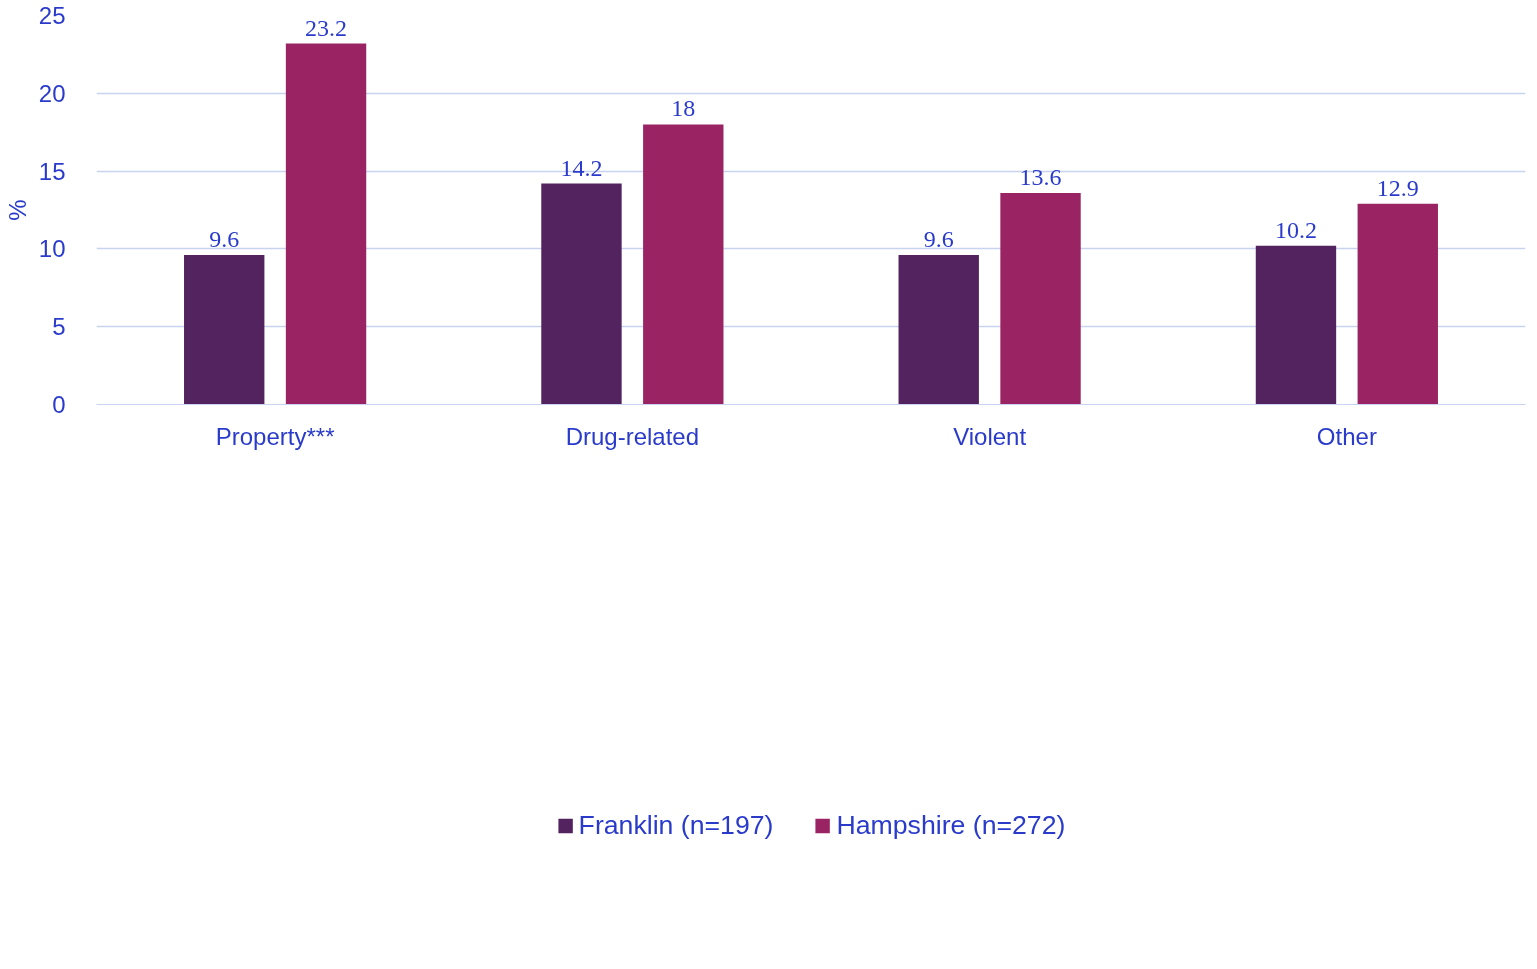 This screenshot has height=969, width=1537. Describe the element at coordinates (326, 27) in the screenshot. I see `data-label: 23.2` at that location.